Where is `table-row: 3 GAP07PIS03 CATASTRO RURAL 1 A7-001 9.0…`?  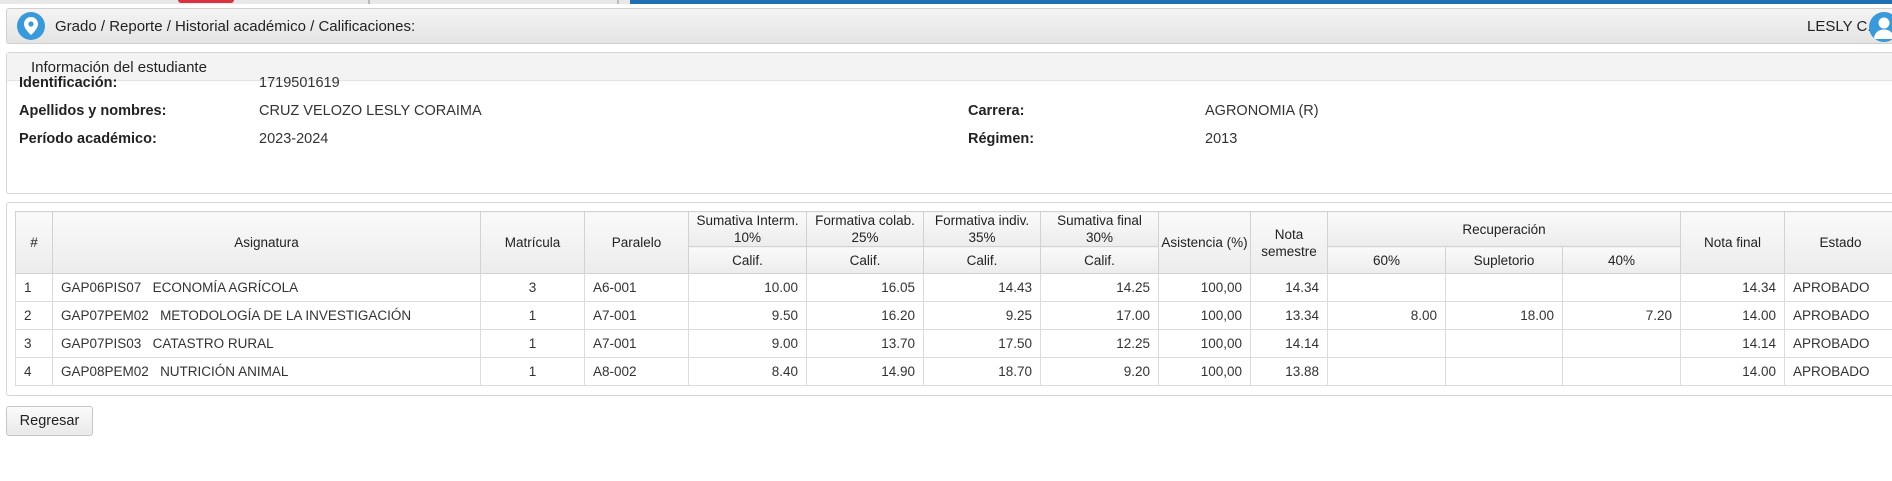
table-row: 3 GAP07PIS03 CATASTRO RURAL 1 A7-001 9.0… is located at coordinates (953, 343).